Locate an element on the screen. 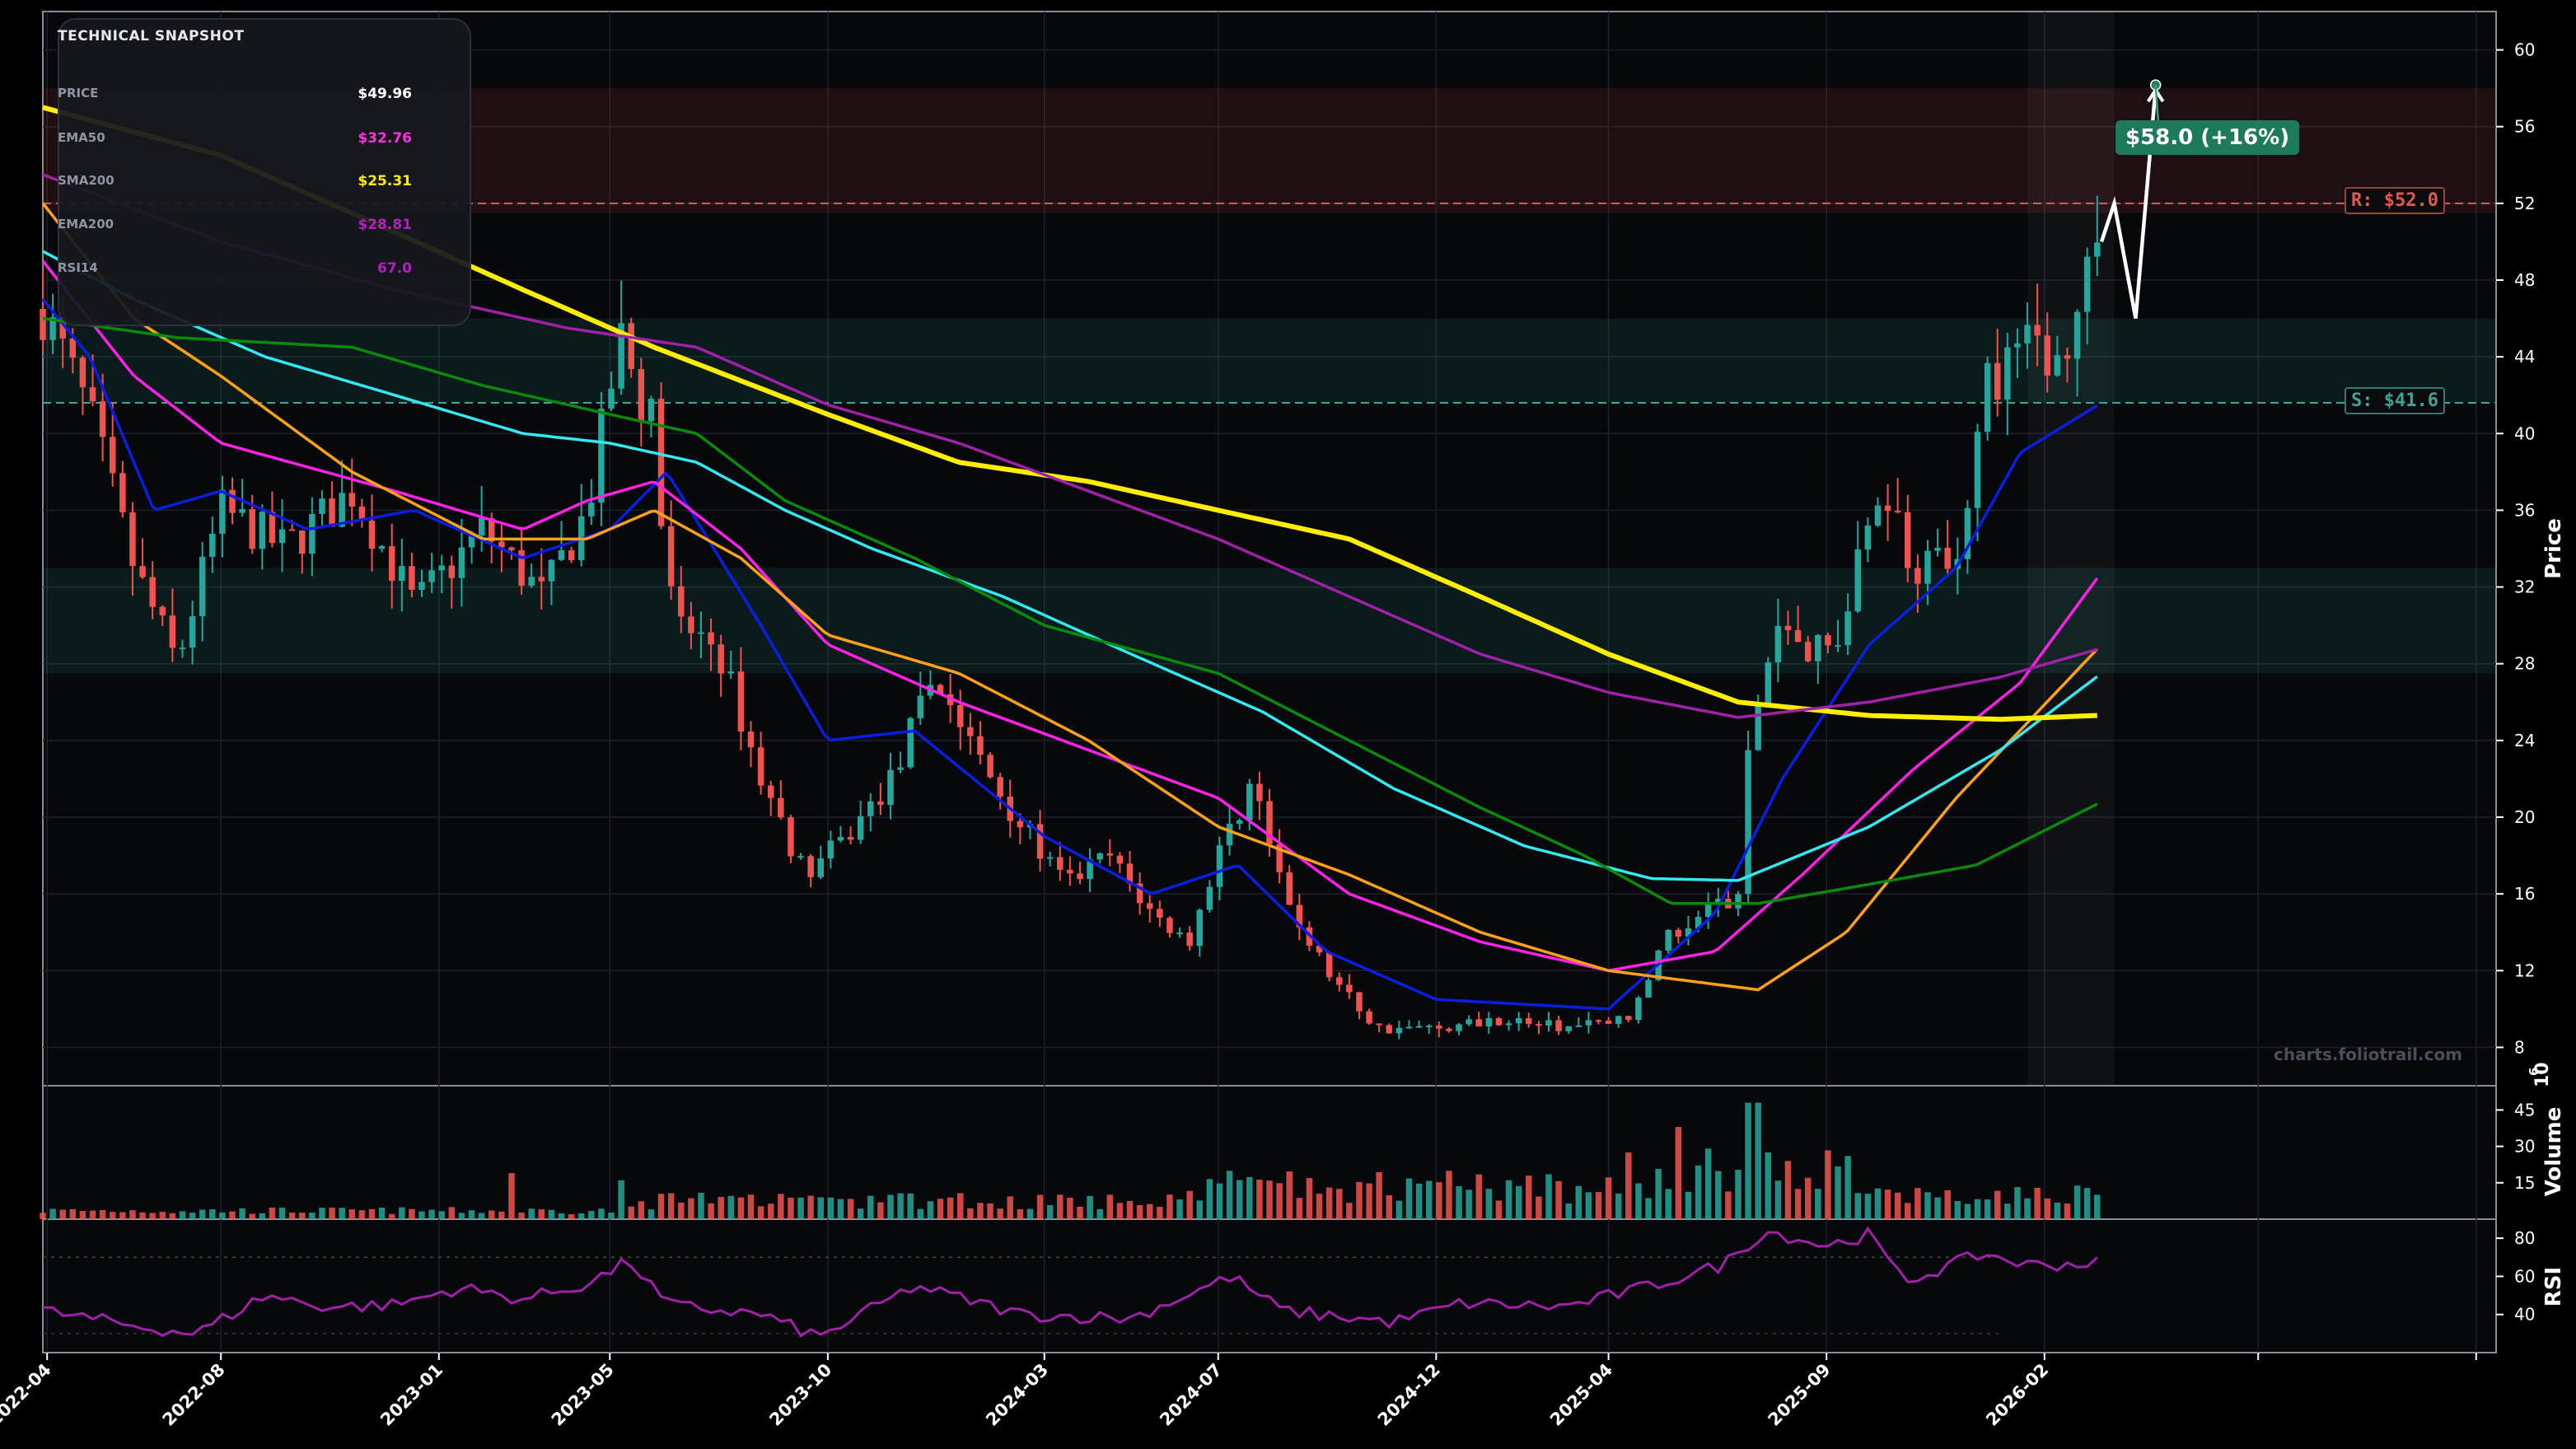 The image size is (2576, 1449). y-tick-label: 48 is located at coordinates (2524, 280).